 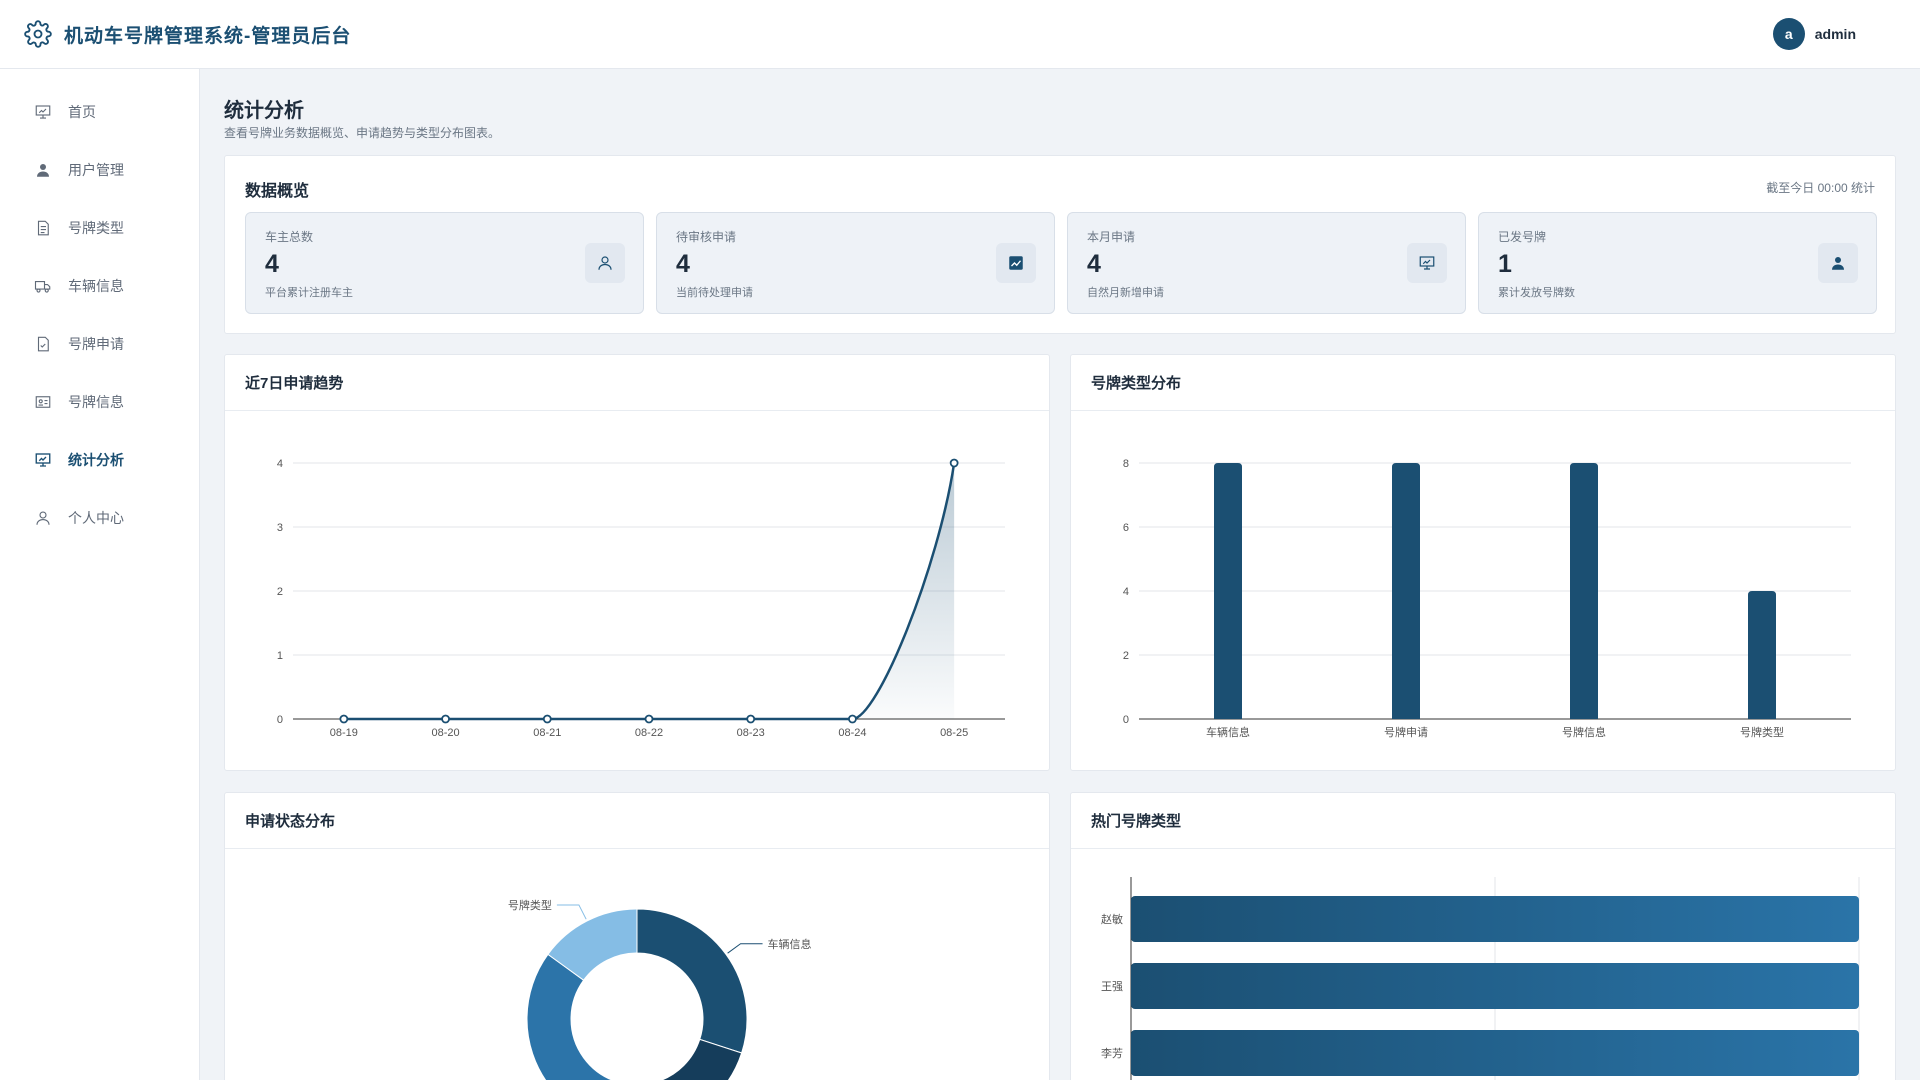 I want to click on overview-note: 截至今日 00:00 统计, so click(x=1820, y=188).